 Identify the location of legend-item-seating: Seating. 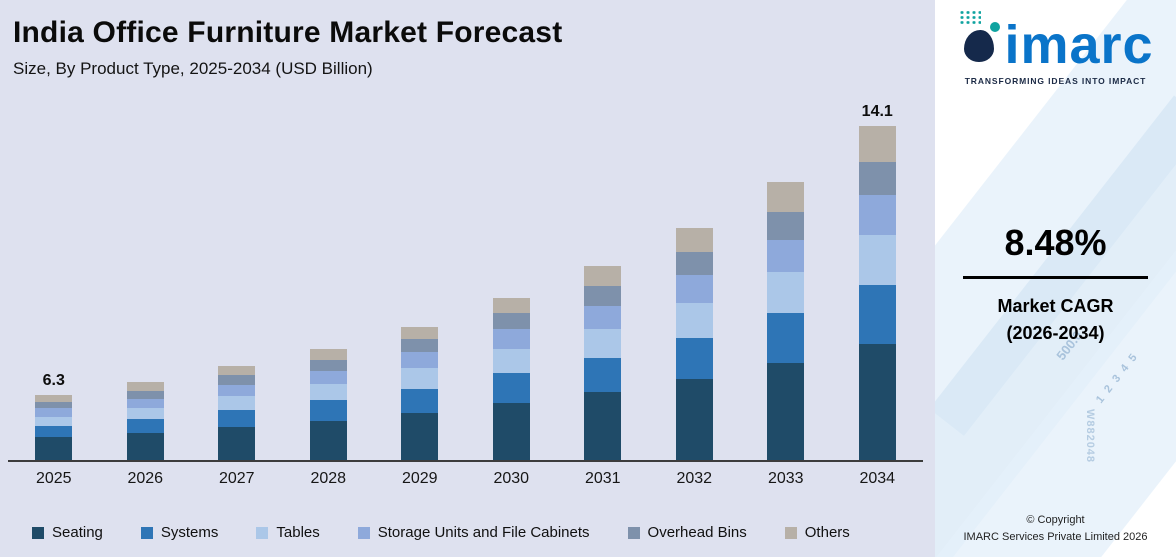
(67, 532).